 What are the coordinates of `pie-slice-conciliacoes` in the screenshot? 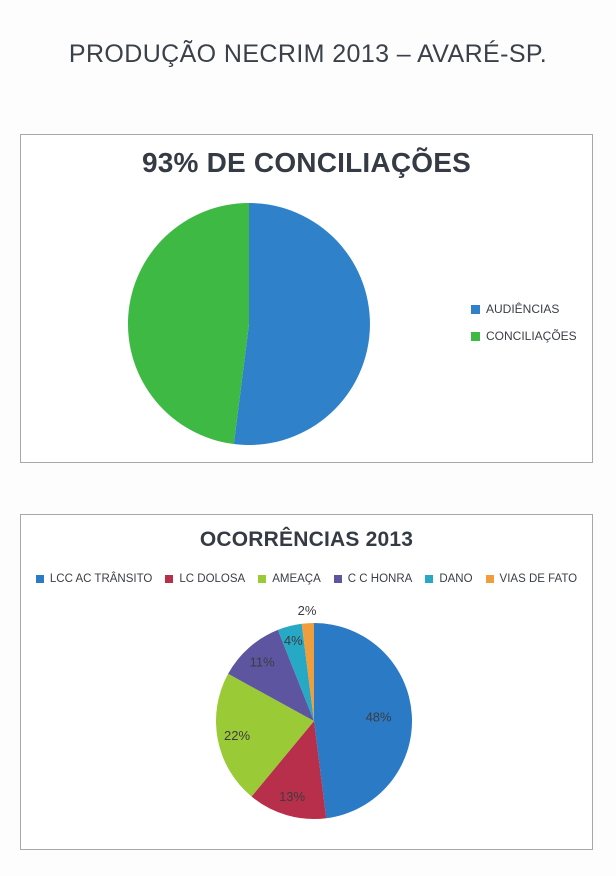 It's located at (188, 324).